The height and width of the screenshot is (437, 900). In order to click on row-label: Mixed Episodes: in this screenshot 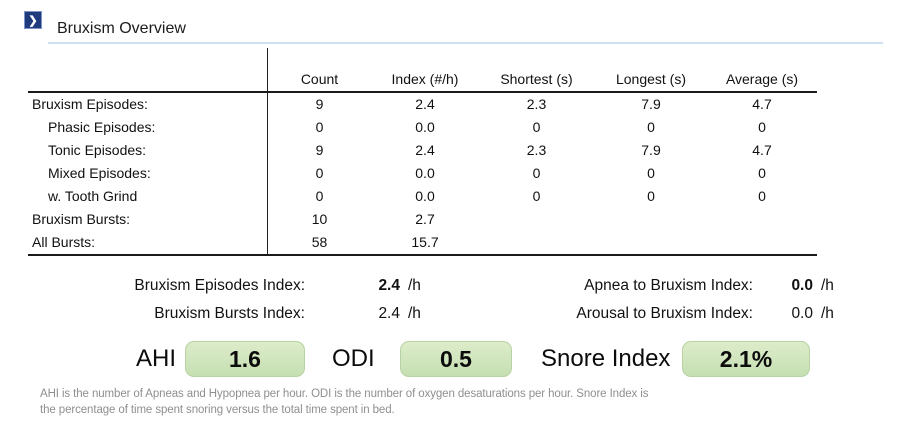, I will do `click(99, 173)`.